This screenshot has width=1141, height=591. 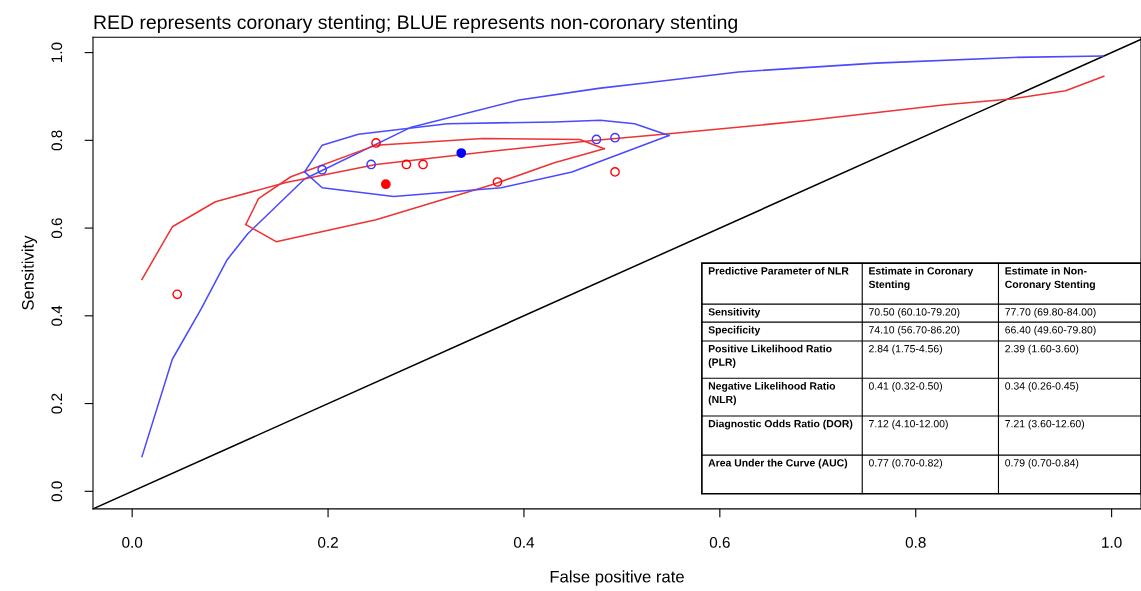 I want to click on y-axis-title: Sensitivity, so click(x=29, y=272).